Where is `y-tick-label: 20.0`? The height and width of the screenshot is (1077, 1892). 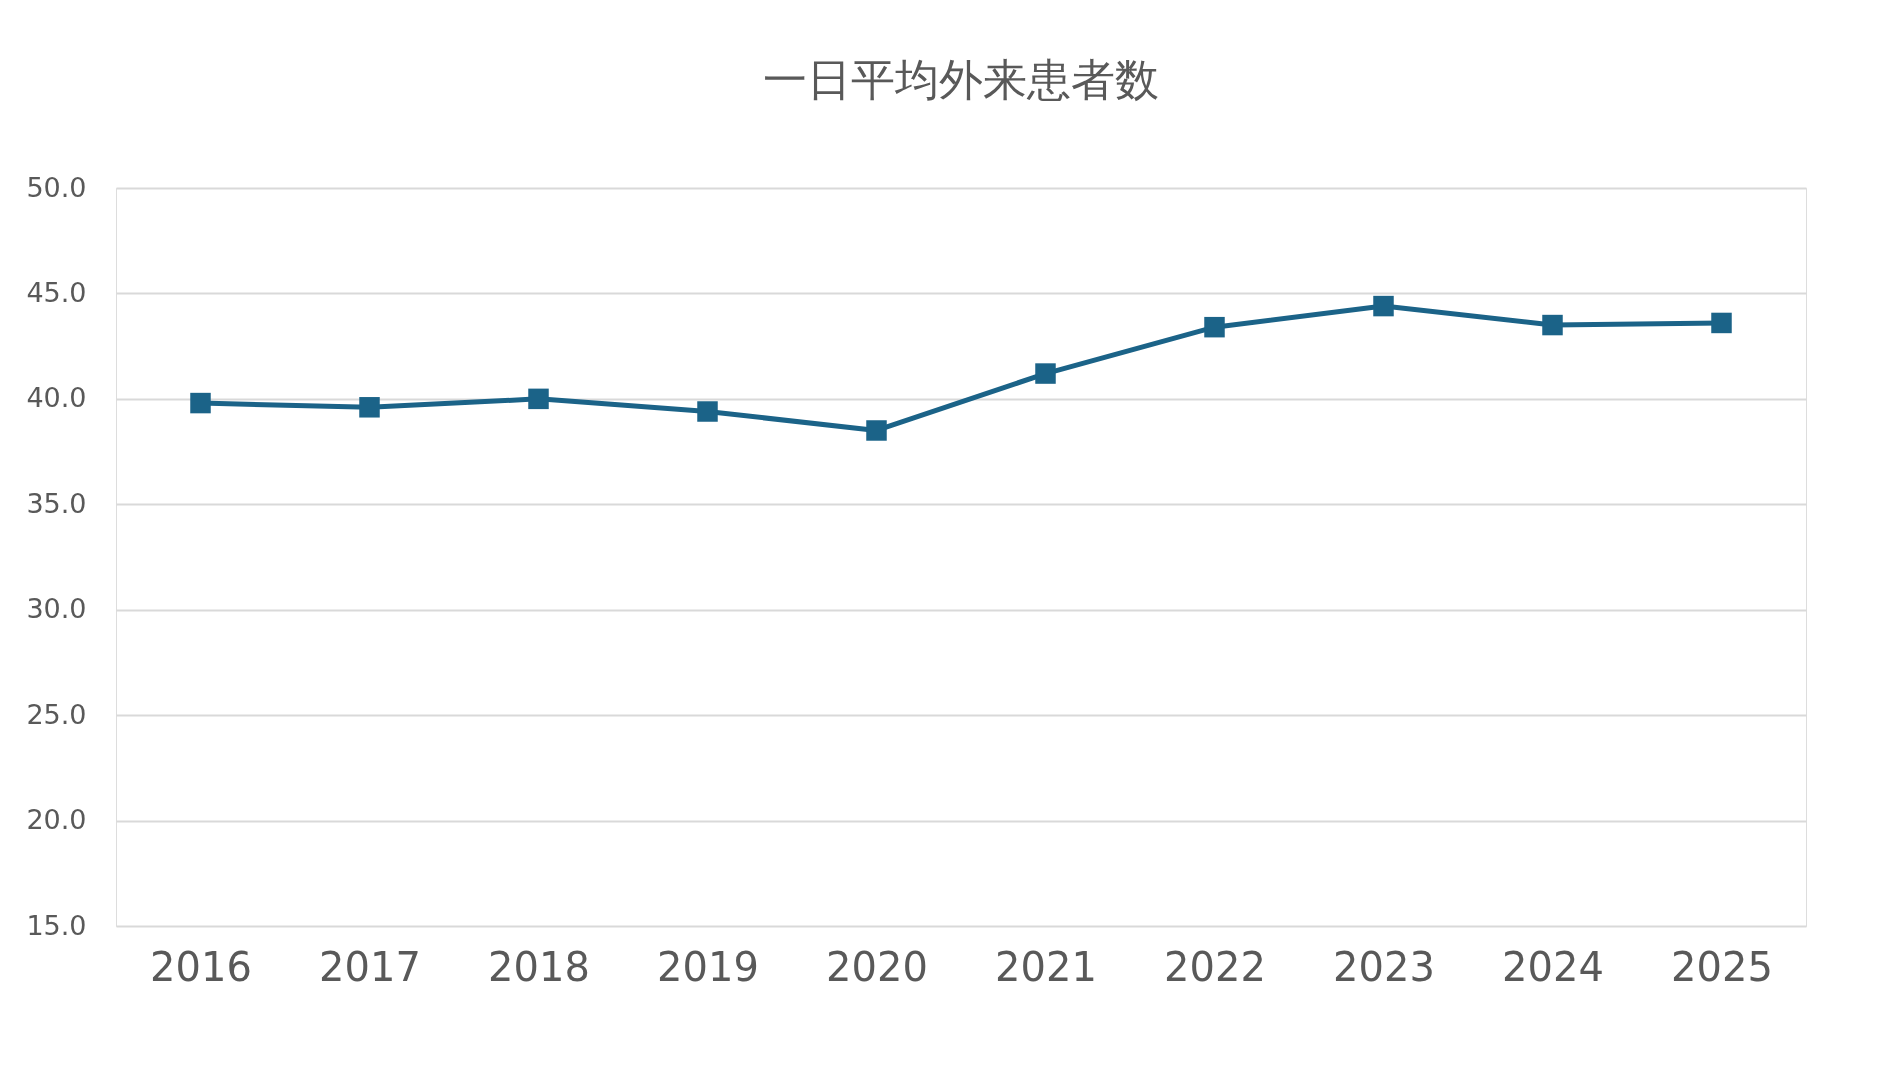
y-tick-label: 20.0 is located at coordinates (56, 820).